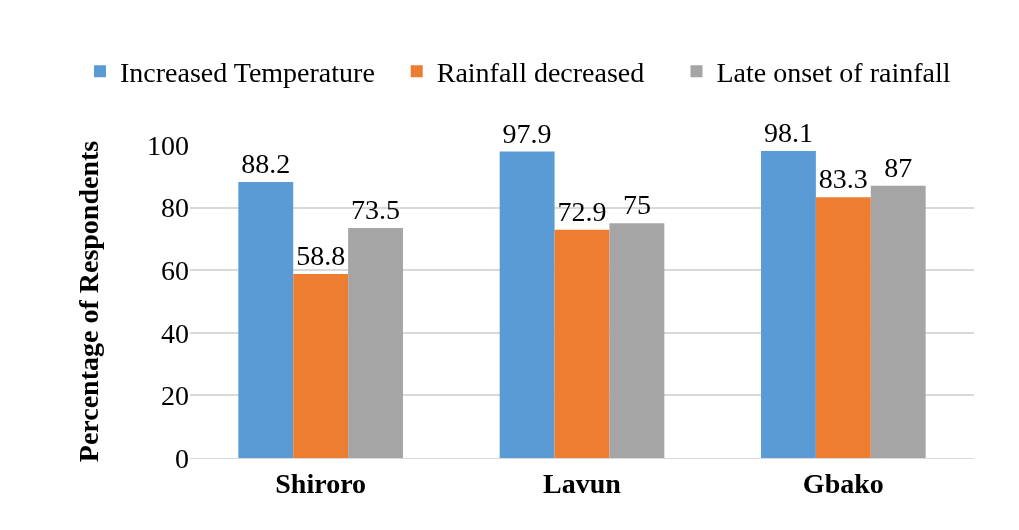 This screenshot has height=530, width=1019. Describe the element at coordinates (376, 209) in the screenshot. I see `data-label: 73.5` at that location.